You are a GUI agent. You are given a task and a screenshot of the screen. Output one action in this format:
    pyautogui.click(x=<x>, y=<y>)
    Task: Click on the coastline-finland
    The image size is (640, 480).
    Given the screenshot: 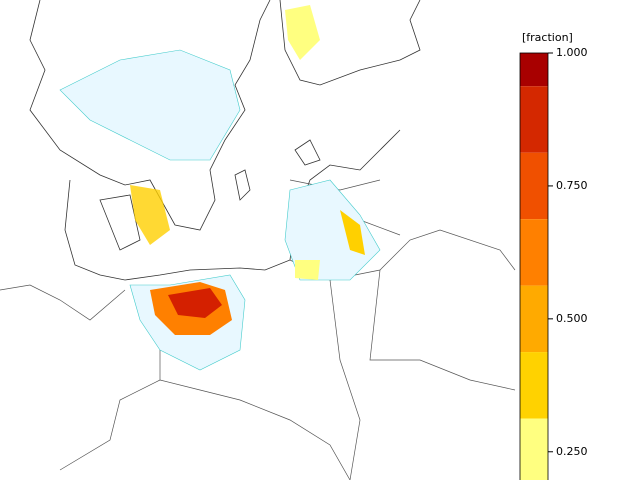 What is the action you would take?
    pyautogui.click(x=350, y=43)
    